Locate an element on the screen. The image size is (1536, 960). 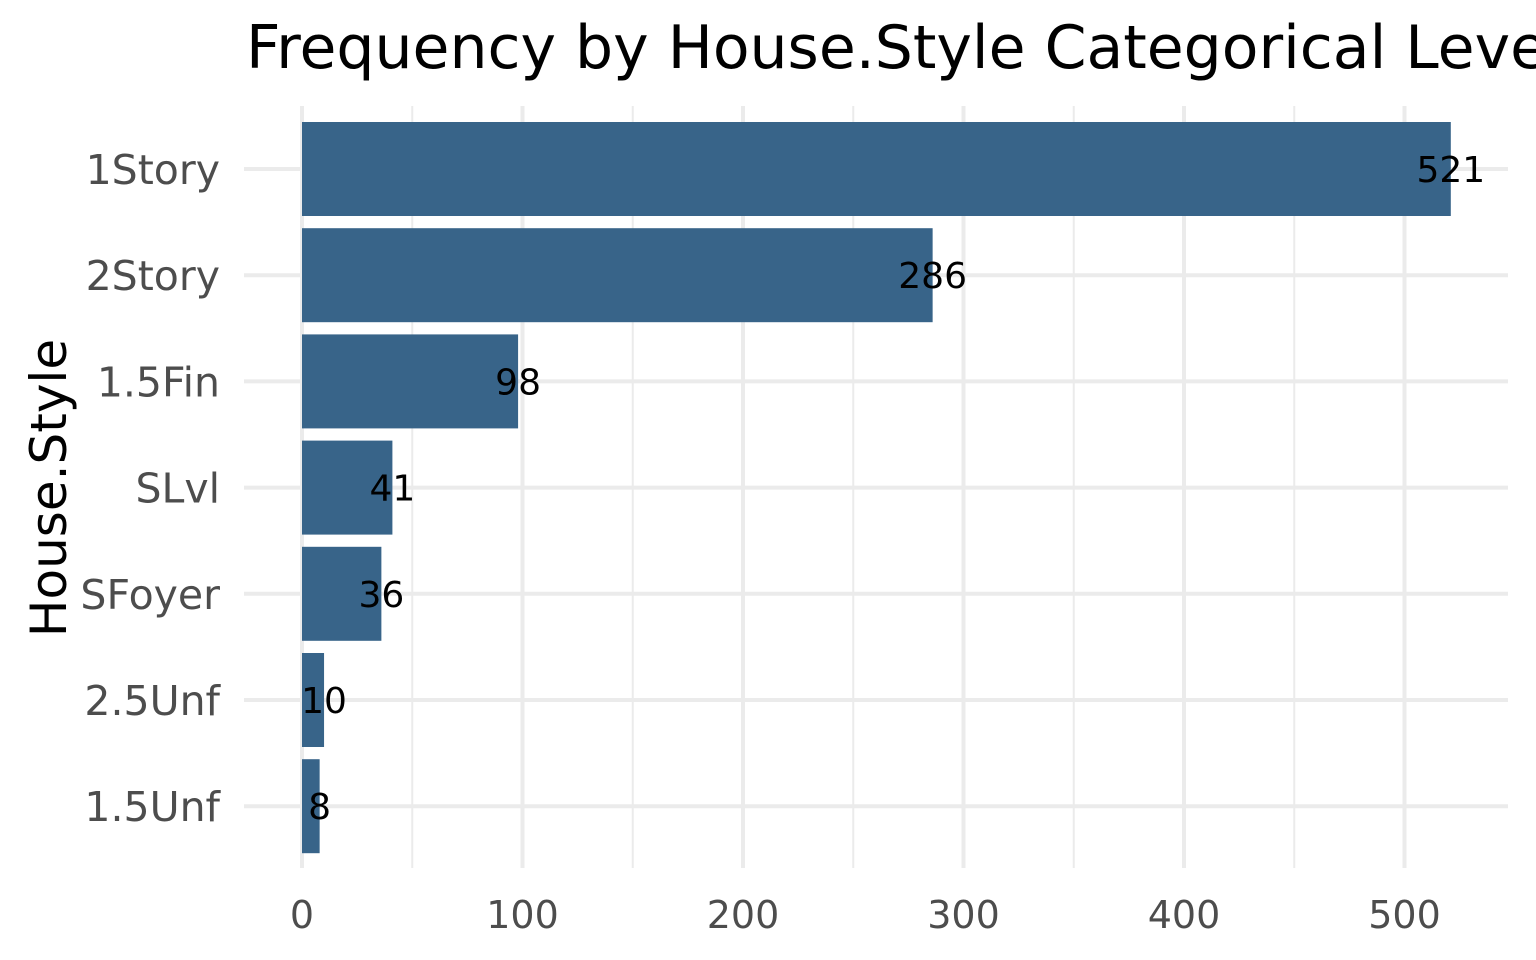
x-tick-label: 0 is located at coordinates (302, 915).